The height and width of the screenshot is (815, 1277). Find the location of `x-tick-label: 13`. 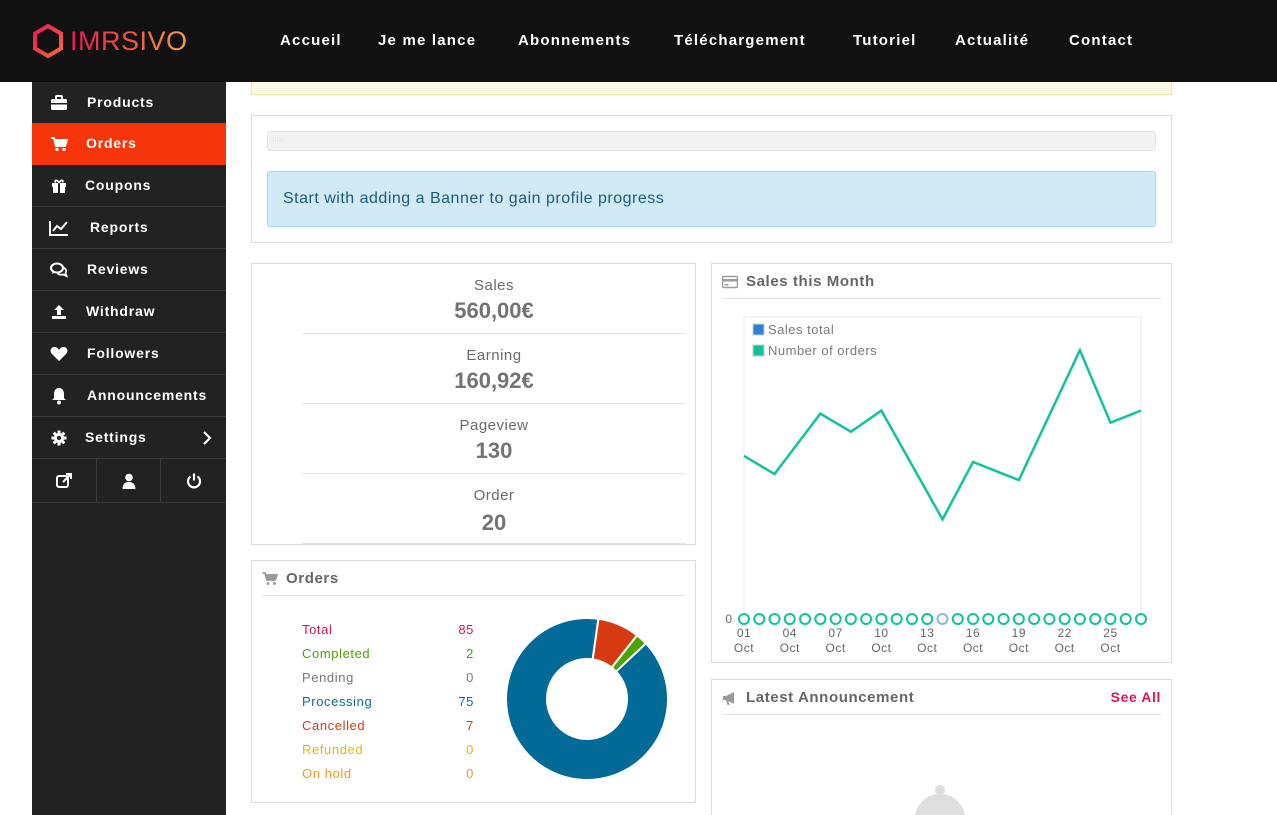

x-tick-label: 13 is located at coordinates (927, 633).